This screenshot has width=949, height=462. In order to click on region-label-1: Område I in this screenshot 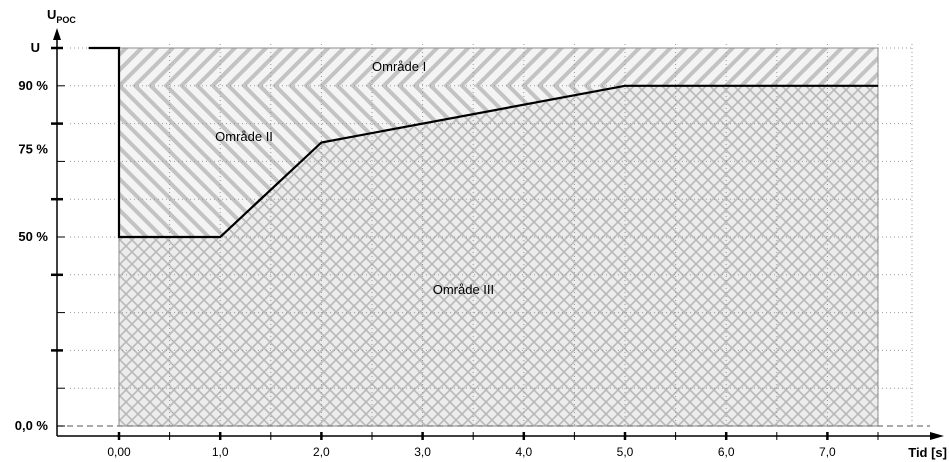, I will do `click(399, 66)`.